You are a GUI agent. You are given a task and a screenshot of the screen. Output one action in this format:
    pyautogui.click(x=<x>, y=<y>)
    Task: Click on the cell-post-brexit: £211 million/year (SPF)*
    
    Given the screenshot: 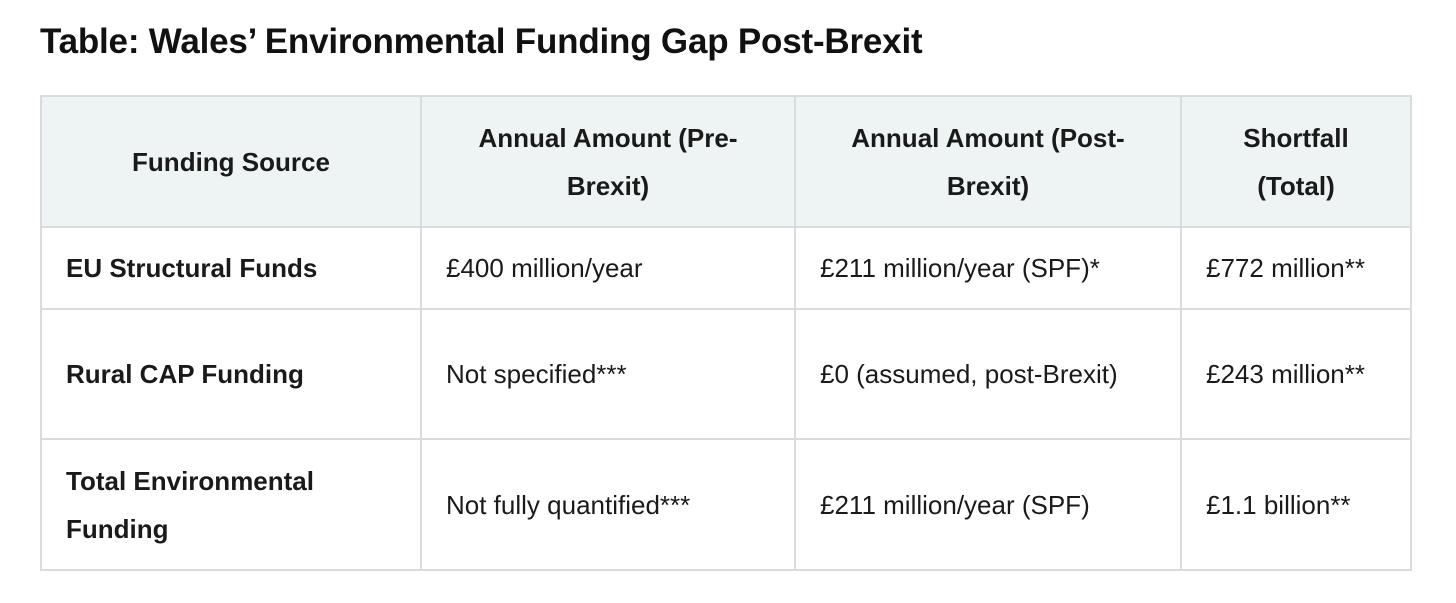 What is the action you would take?
    pyautogui.click(x=988, y=268)
    